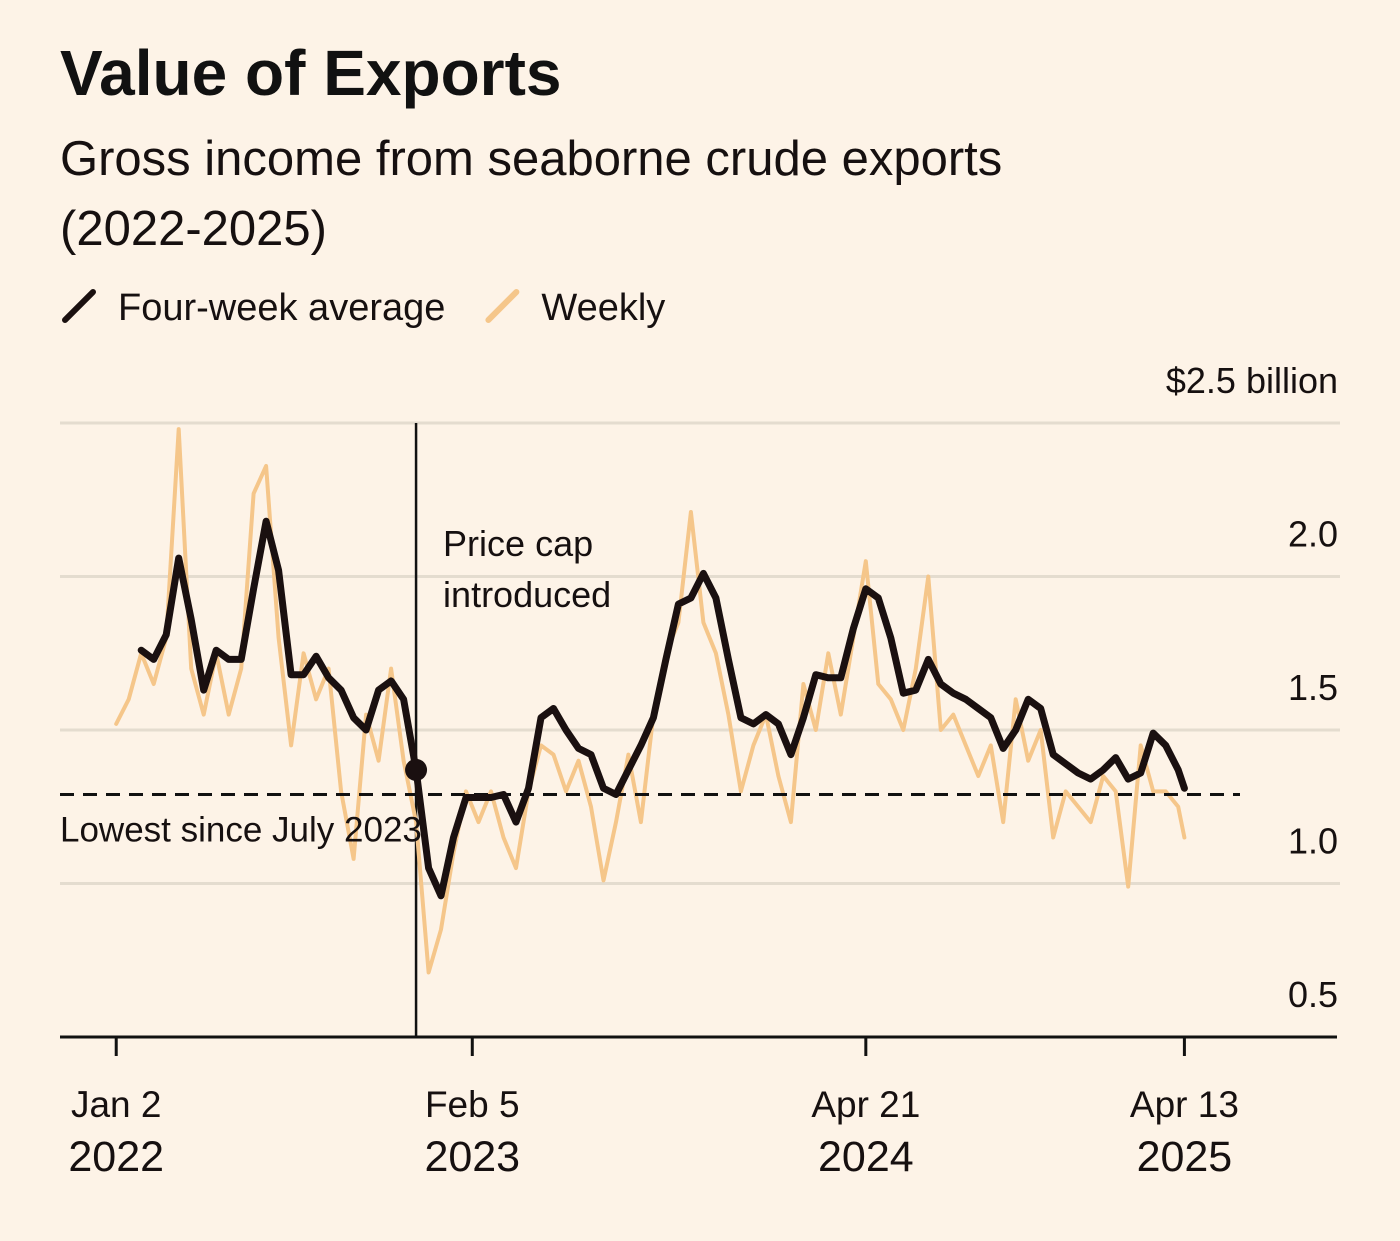 This screenshot has height=1241, width=1400. What do you see at coordinates (1313, 687) in the screenshot?
I see `y-tick-label: 1.5` at bounding box center [1313, 687].